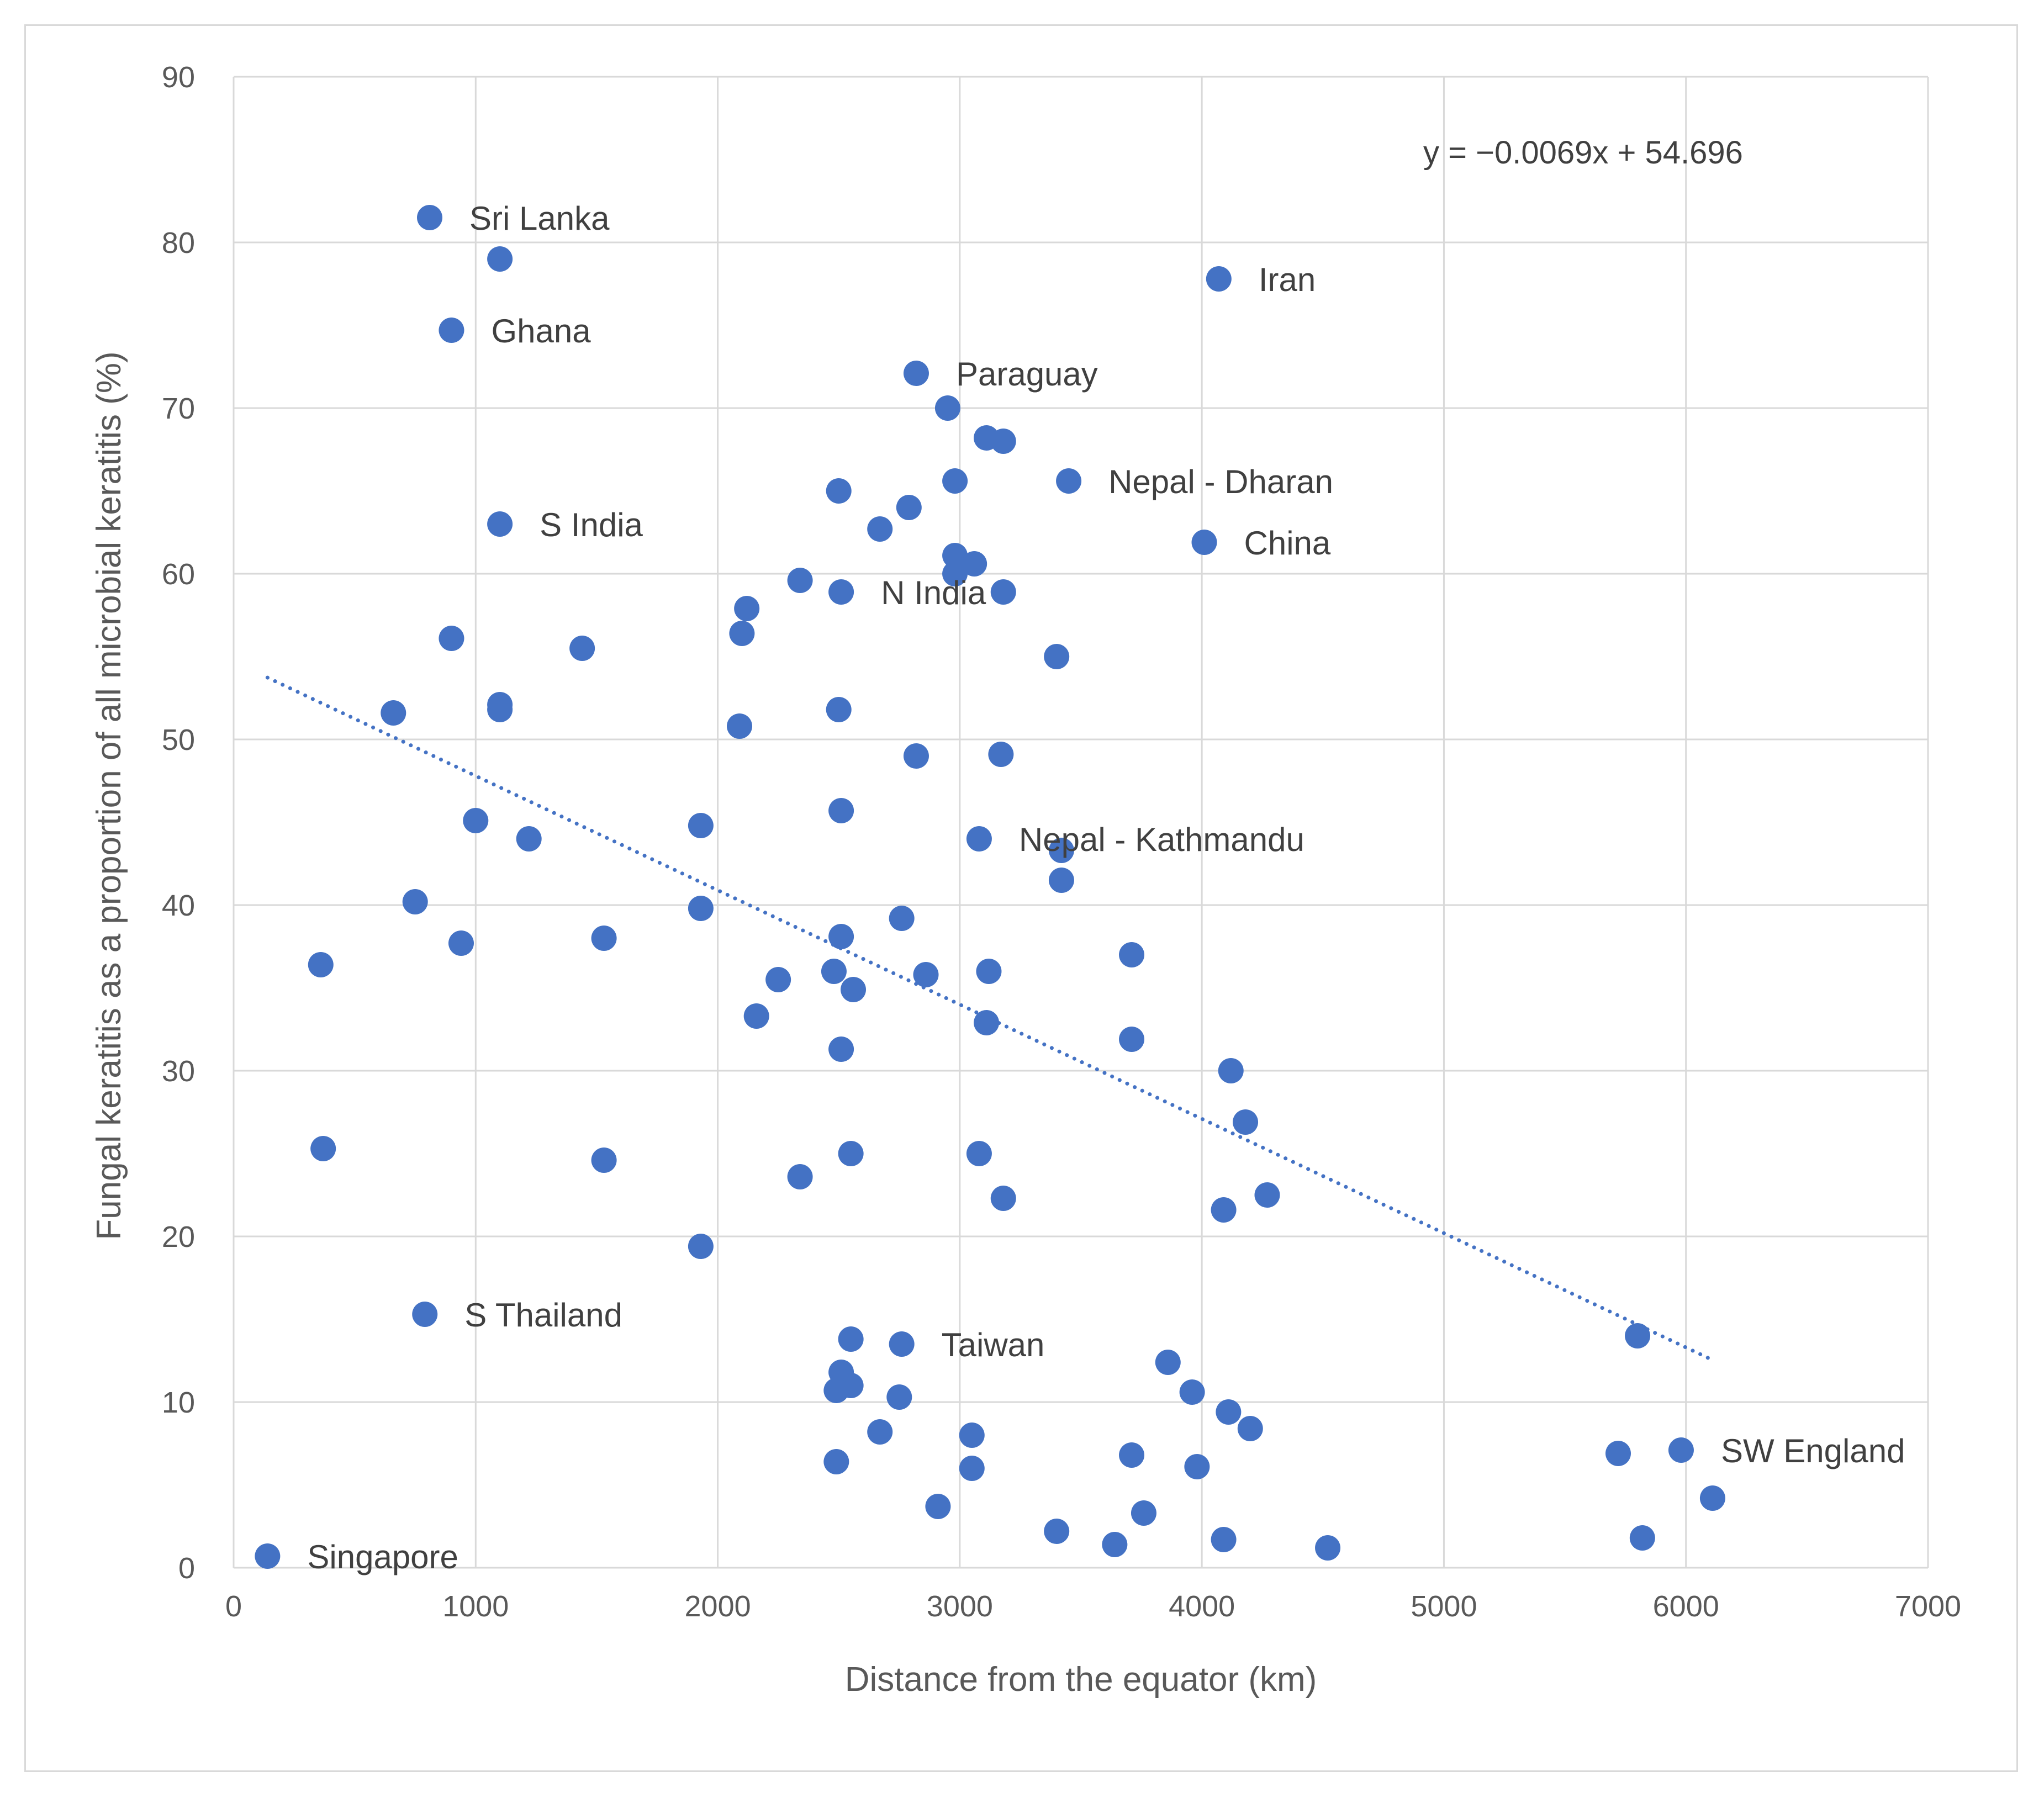  What do you see at coordinates (718, 1606) in the screenshot?
I see `x-tick-label: 2000` at bounding box center [718, 1606].